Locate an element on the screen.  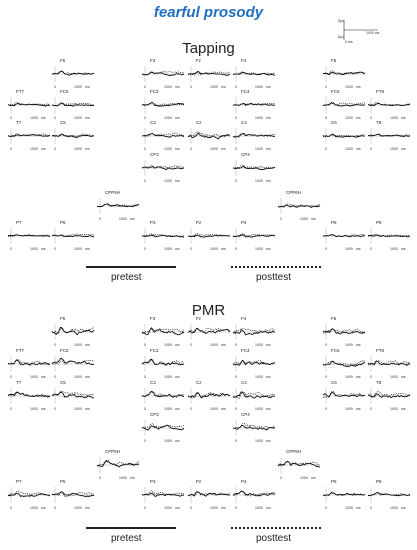
channel-label: T7 is located at coordinates (19, 382).